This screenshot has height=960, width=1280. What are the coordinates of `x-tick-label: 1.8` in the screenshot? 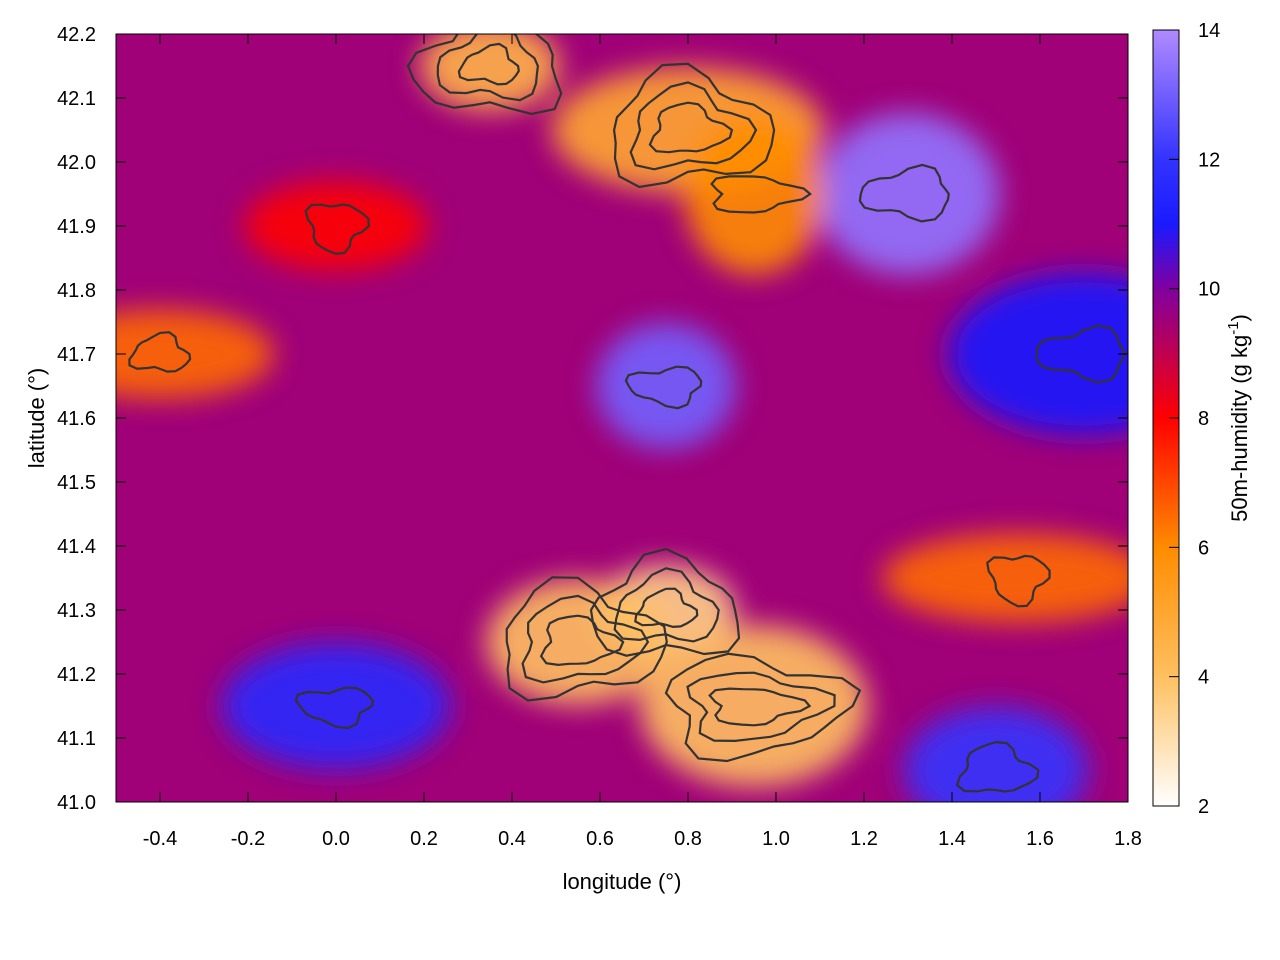 It's located at (1128, 839).